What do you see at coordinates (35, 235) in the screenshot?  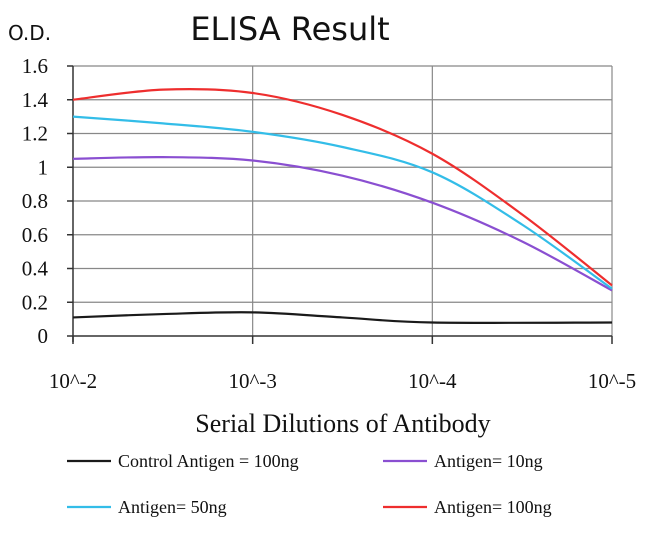 I see `y-tick-label: 0.6` at bounding box center [35, 235].